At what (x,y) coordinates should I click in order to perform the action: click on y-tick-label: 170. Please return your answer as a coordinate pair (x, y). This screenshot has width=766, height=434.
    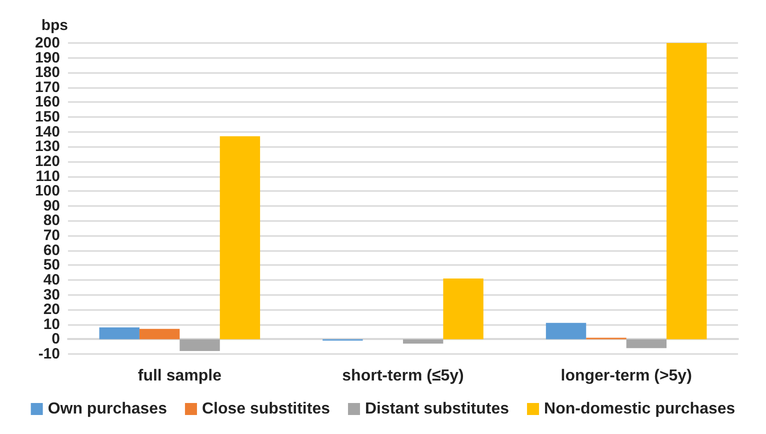
    Looking at the image, I should click on (47, 87).